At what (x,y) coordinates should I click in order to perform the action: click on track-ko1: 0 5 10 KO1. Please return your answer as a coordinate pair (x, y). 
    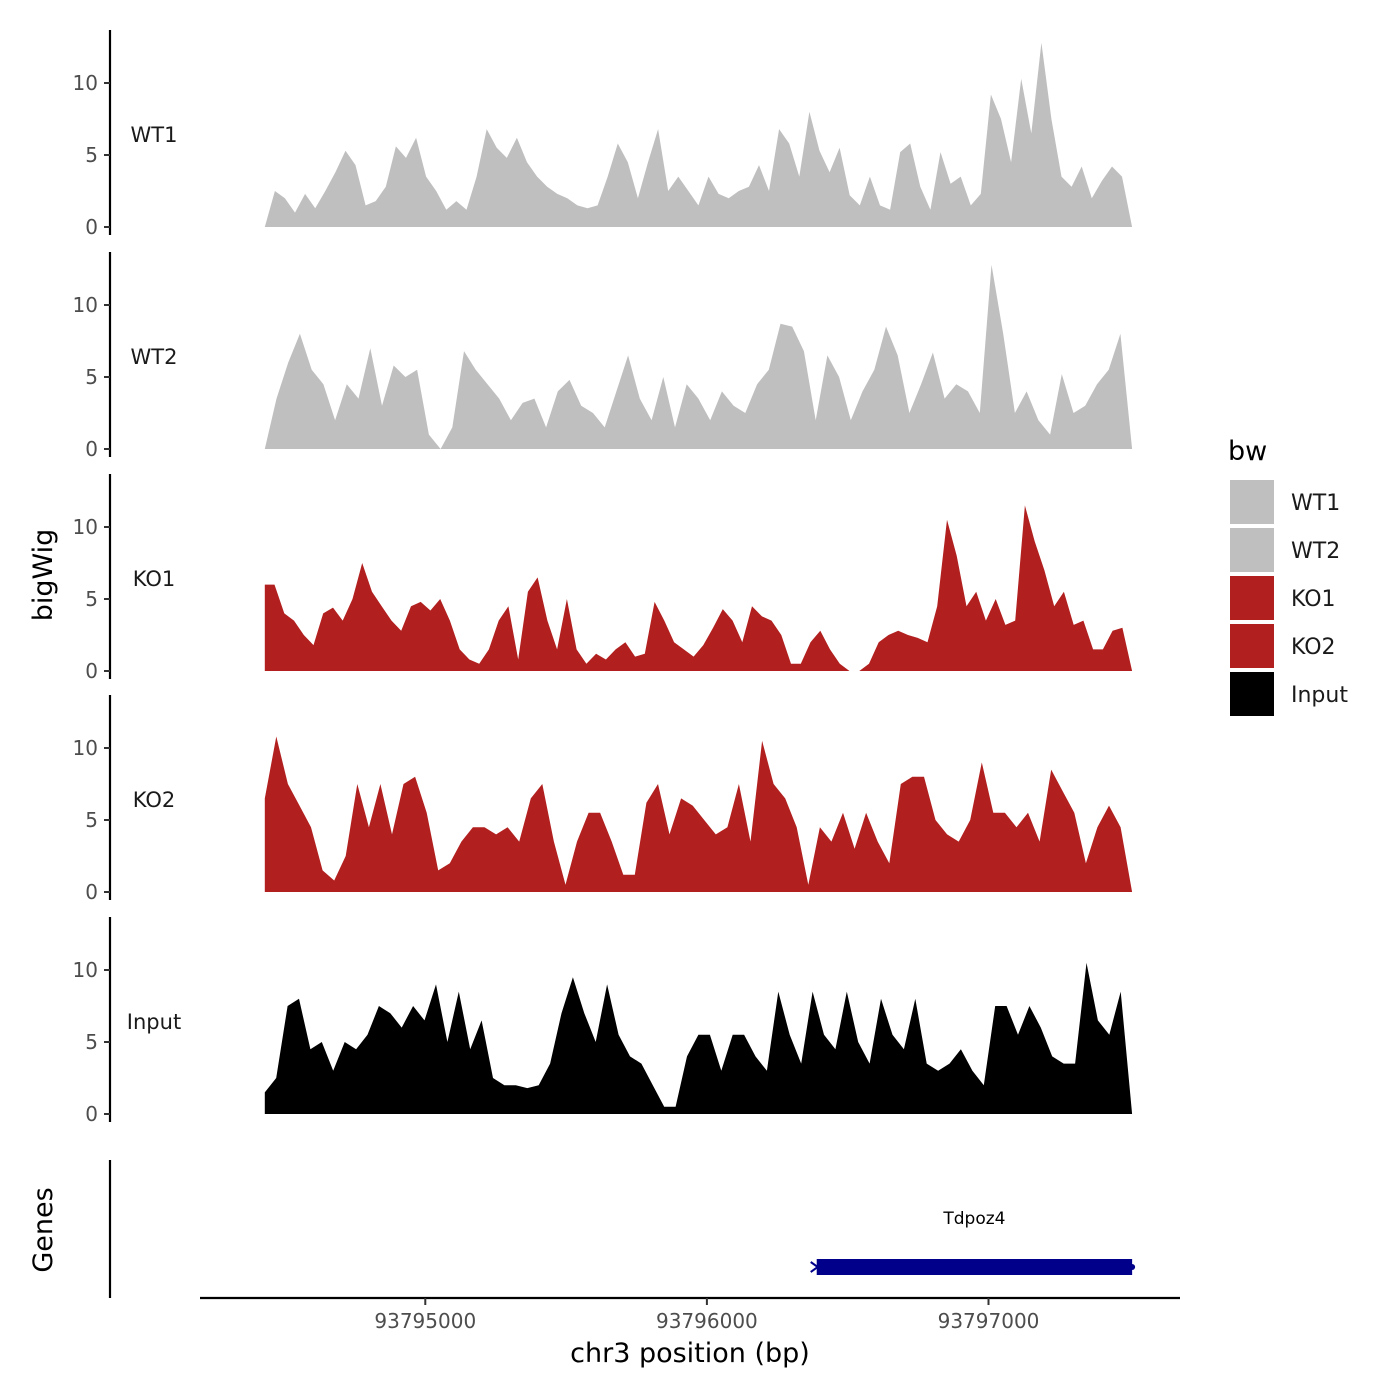
    Looking at the image, I should click on (603, 578).